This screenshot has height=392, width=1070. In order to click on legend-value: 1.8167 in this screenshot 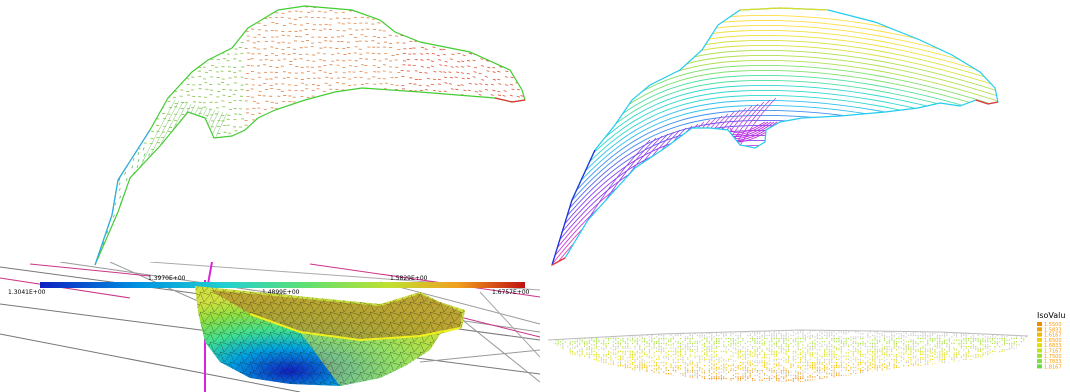, I will do `click(1053, 367)`.